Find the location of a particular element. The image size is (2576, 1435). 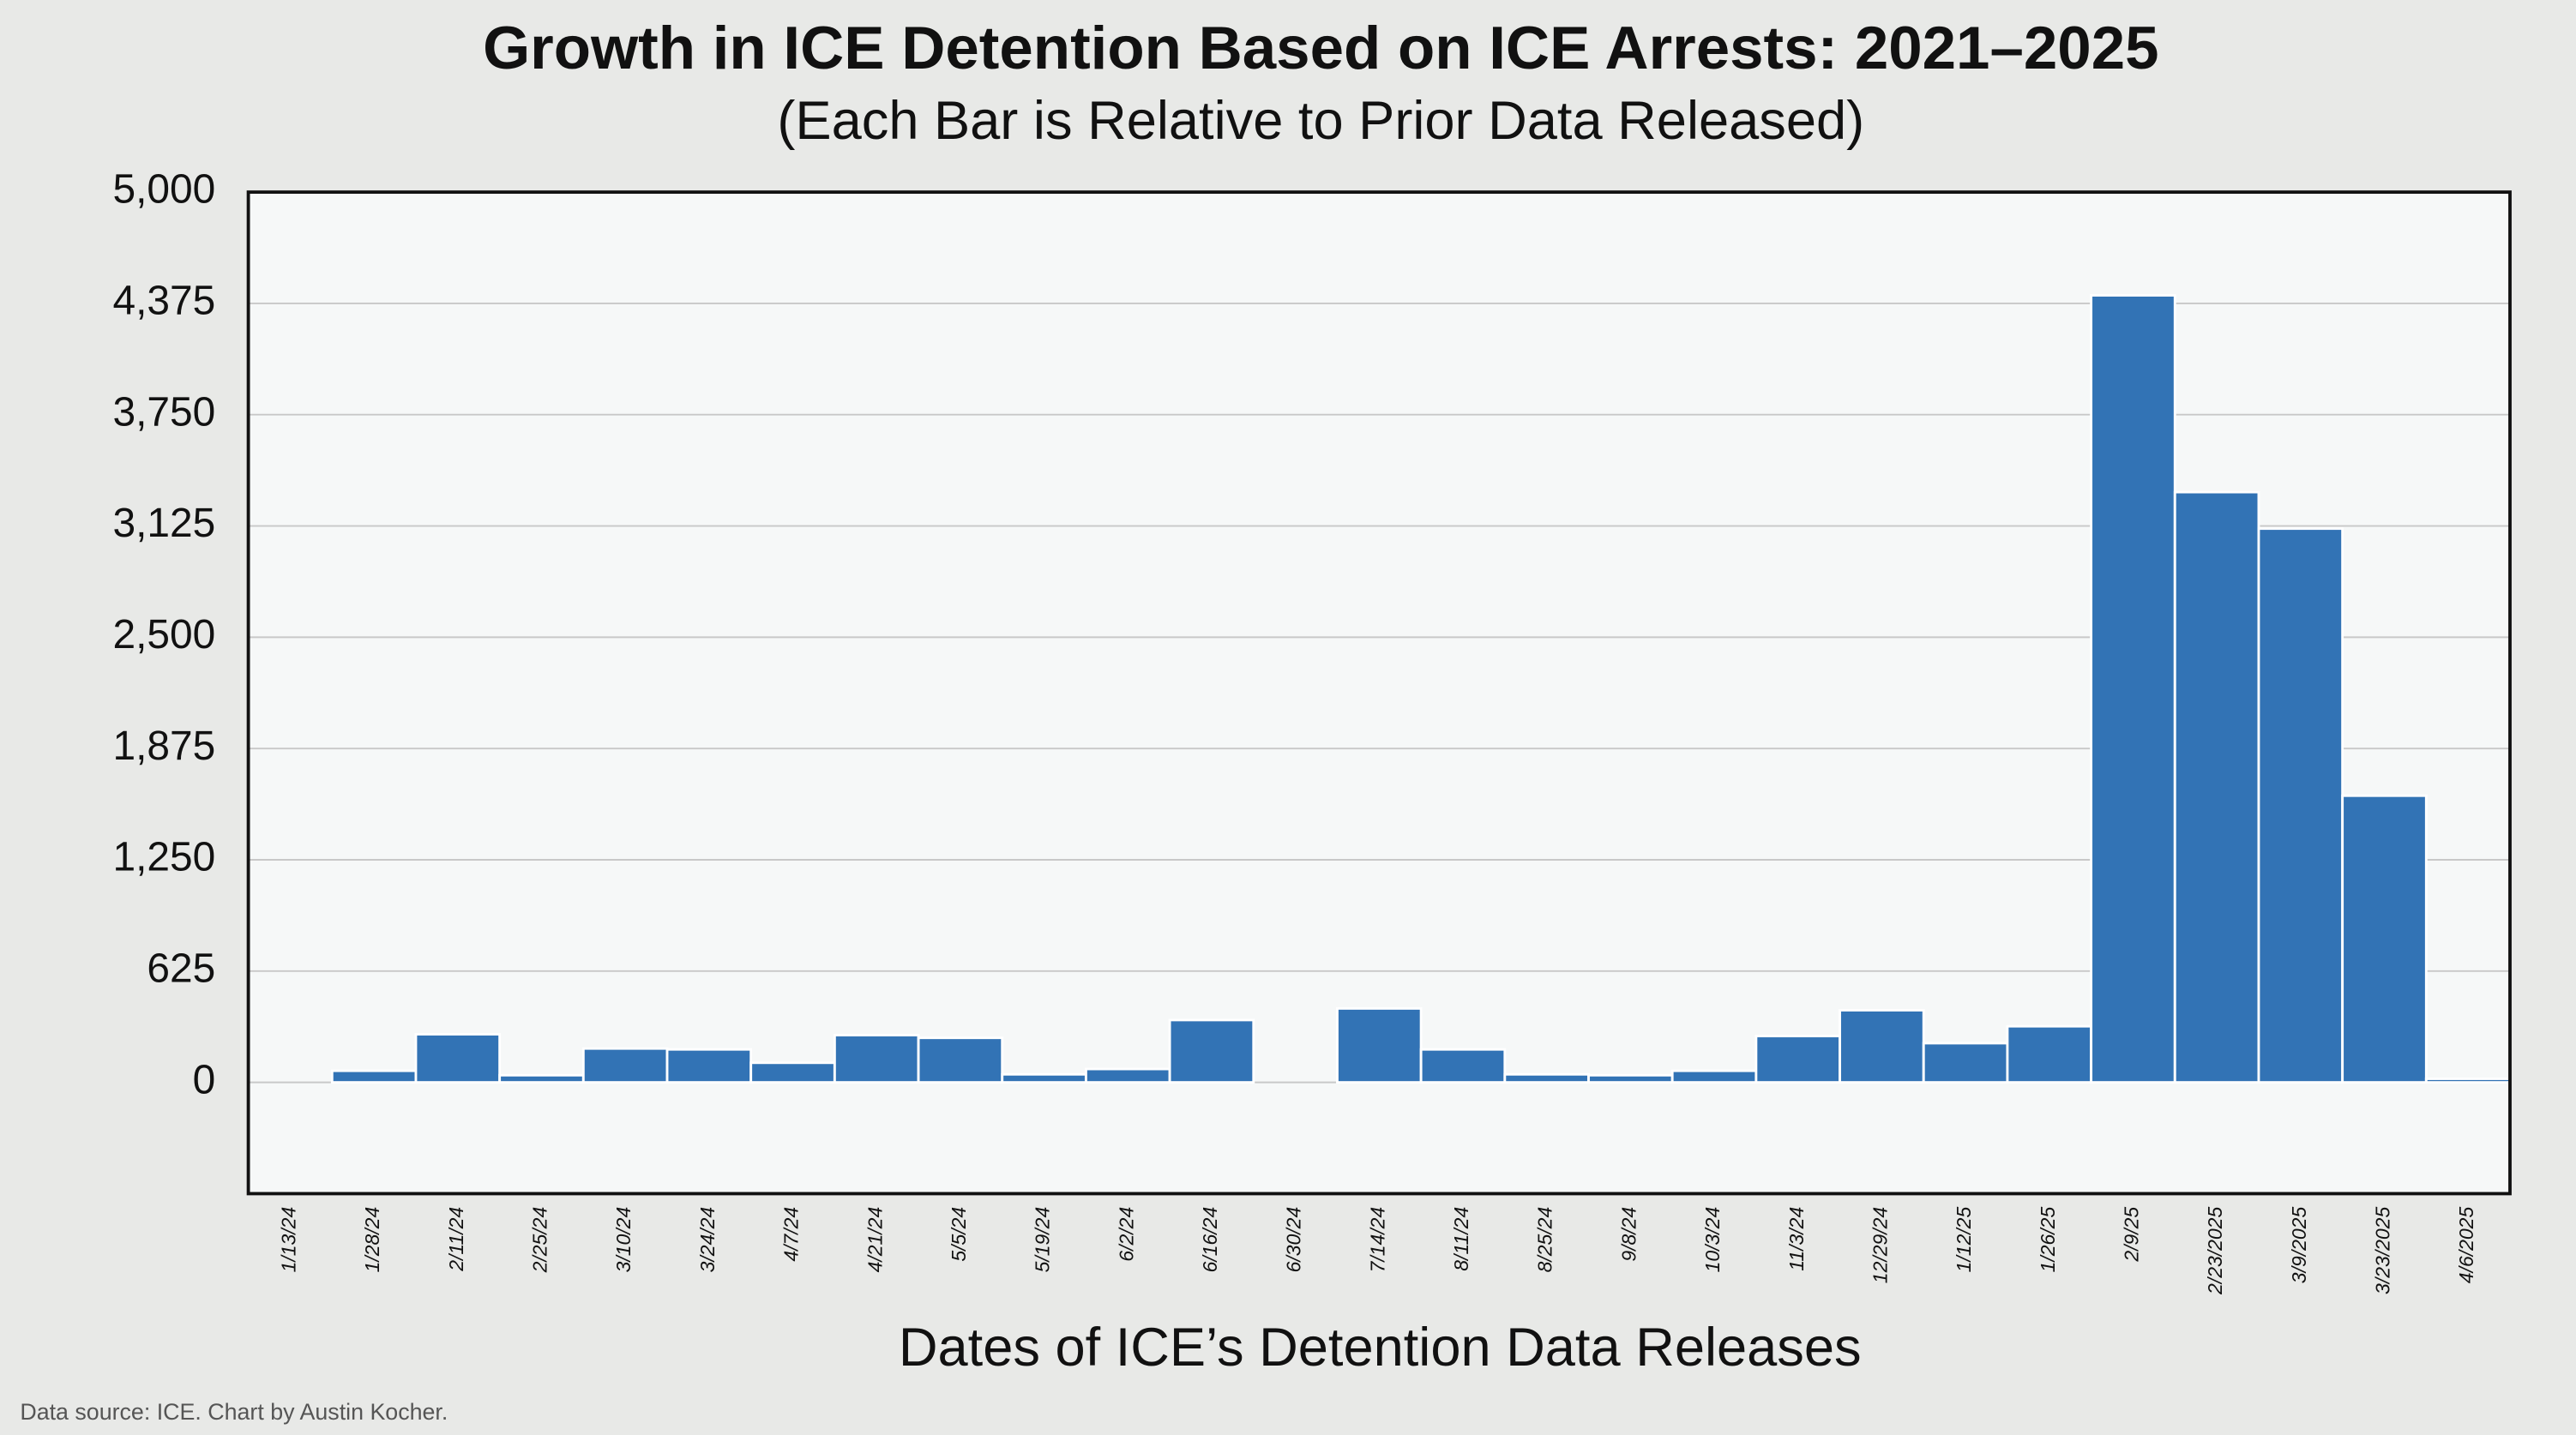

y-tick-label: 625 is located at coordinates (181, 968).